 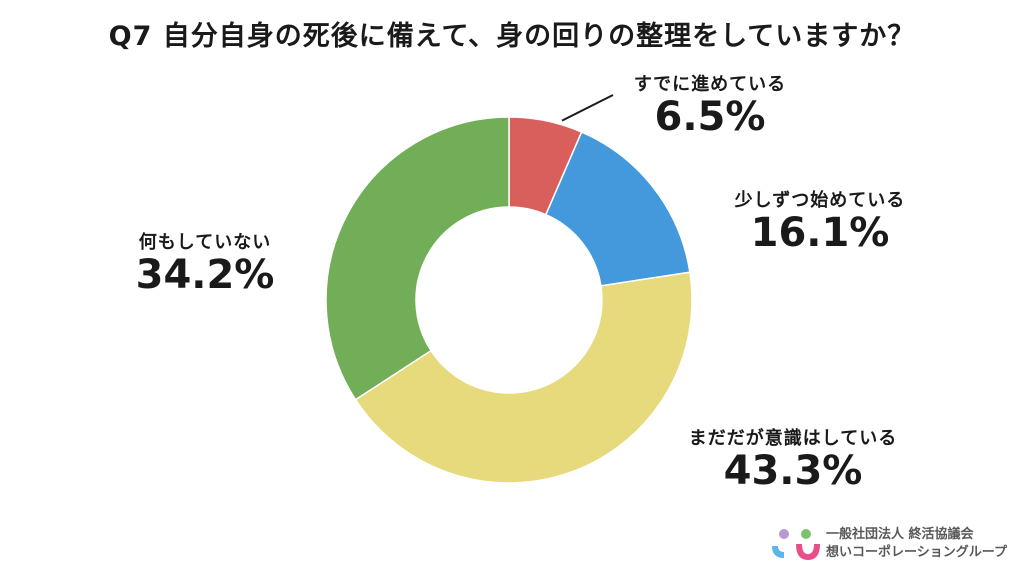 What do you see at coordinates (617, 209) in the screenshot?
I see `slice-gradually-started` at bounding box center [617, 209].